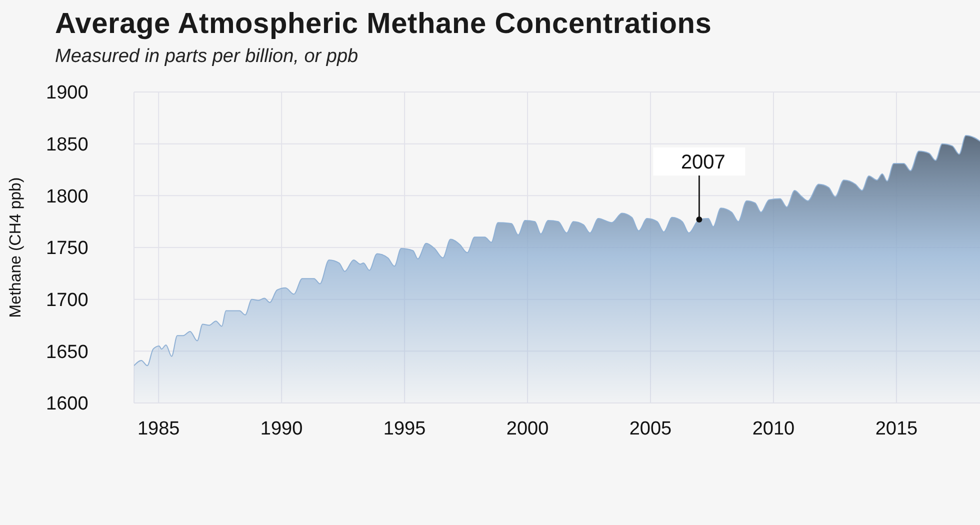  I want to click on y-tick-label: 1800, so click(67, 197).